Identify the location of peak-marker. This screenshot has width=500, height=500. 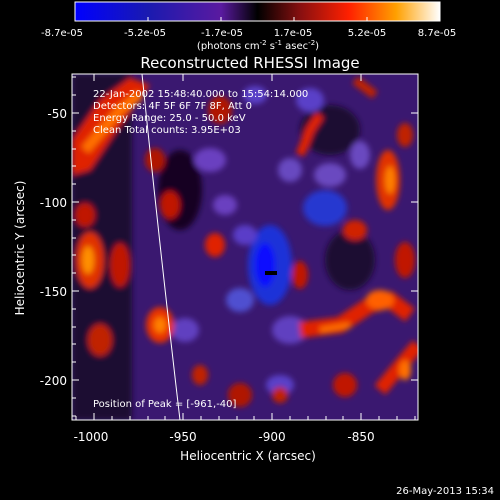
(271, 273).